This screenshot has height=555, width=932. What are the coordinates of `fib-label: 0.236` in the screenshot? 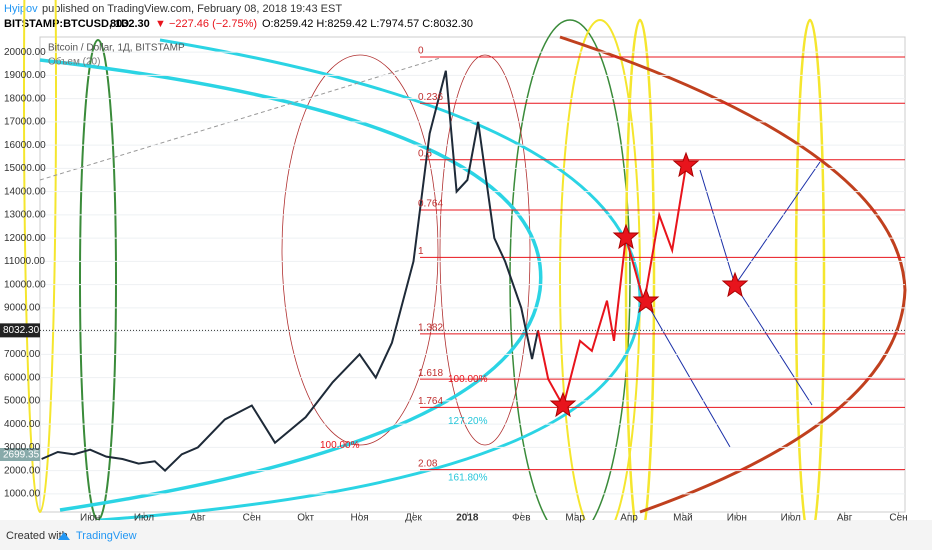 It's located at (430, 97).